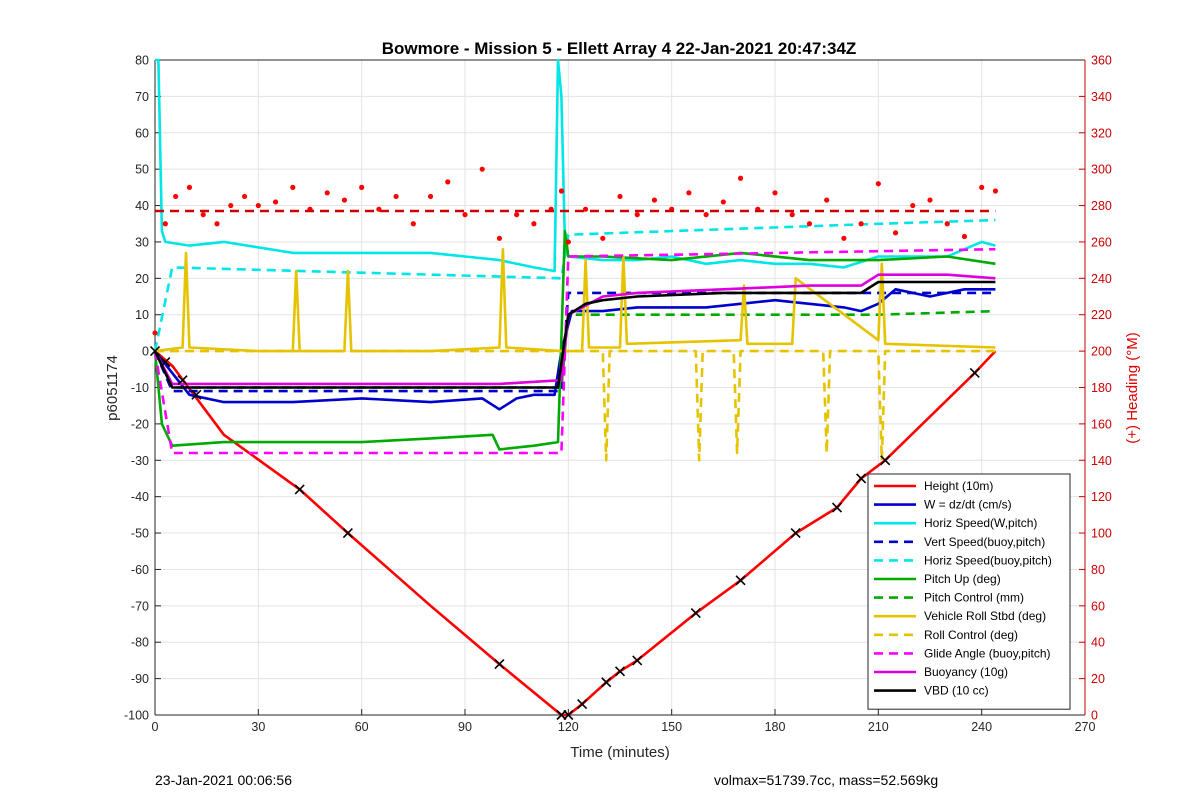  Describe the element at coordinates (140, 570) in the screenshot. I see `y-tick-label: -60` at that location.